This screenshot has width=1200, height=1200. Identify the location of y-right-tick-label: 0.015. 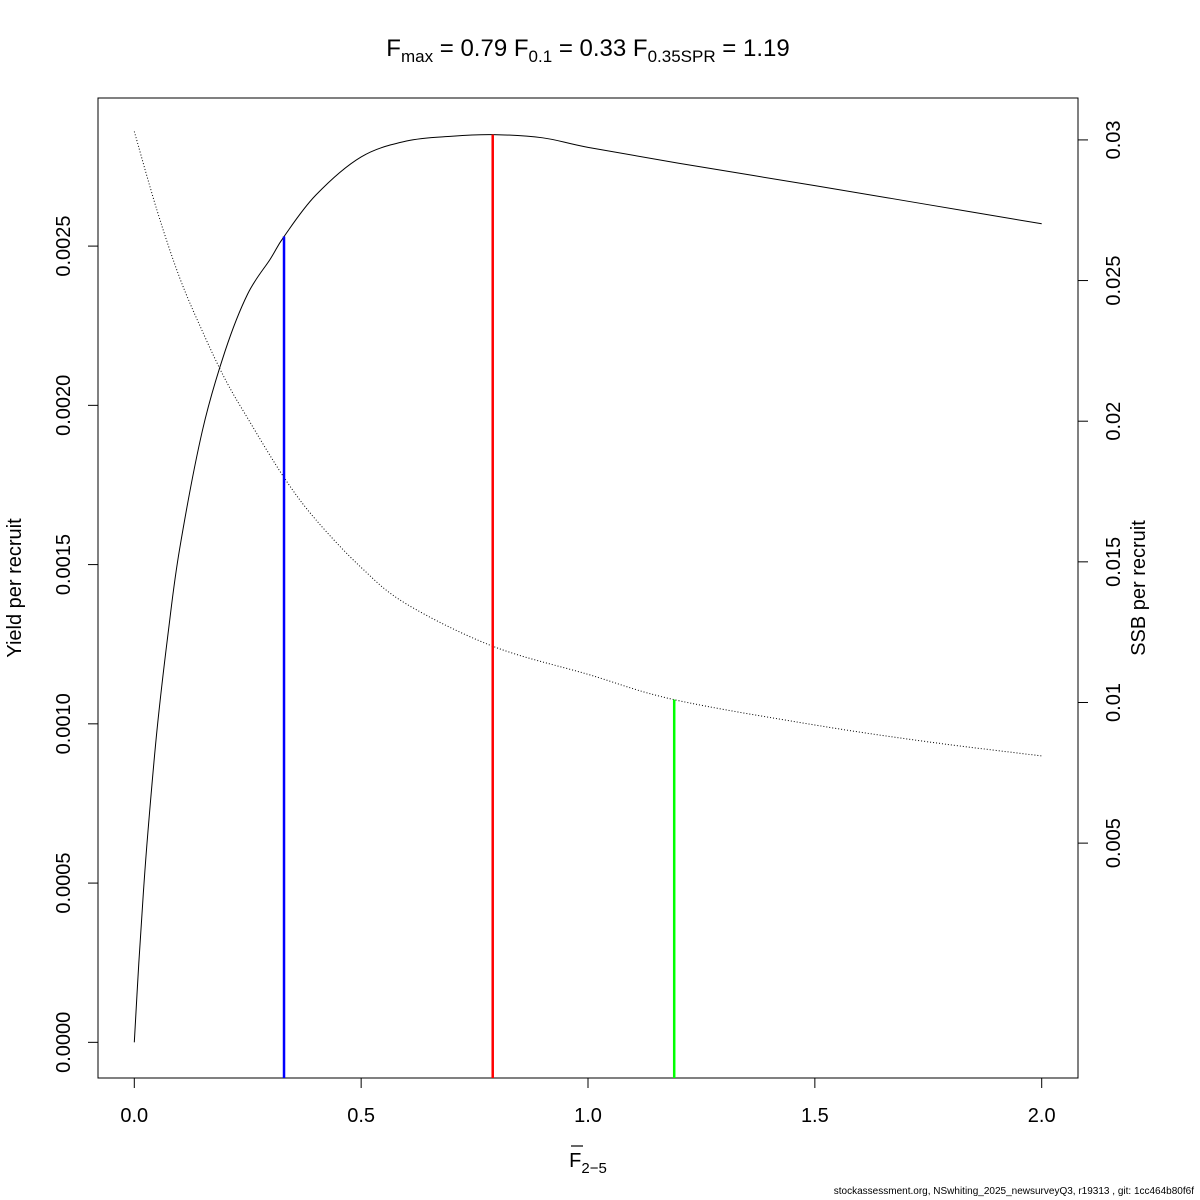
(1114, 562).